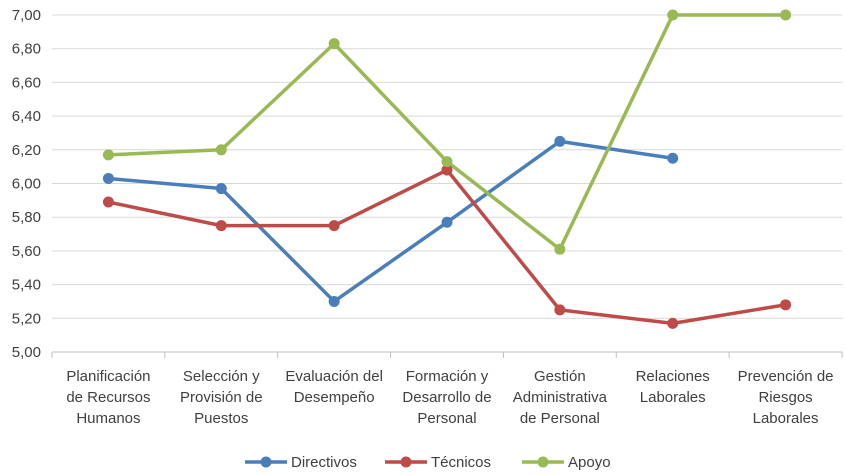 The height and width of the screenshot is (475, 845). What do you see at coordinates (446, 397) in the screenshot?
I see `x-category-label: Formación y Desarrollo de Personal` at bounding box center [446, 397].